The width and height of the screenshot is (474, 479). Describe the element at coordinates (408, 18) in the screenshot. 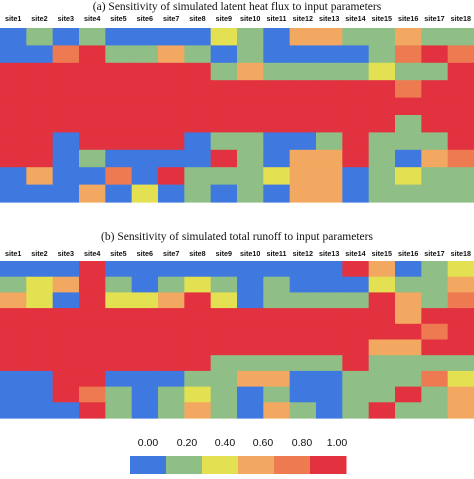

I see `x-tick-label: site16` at that location.